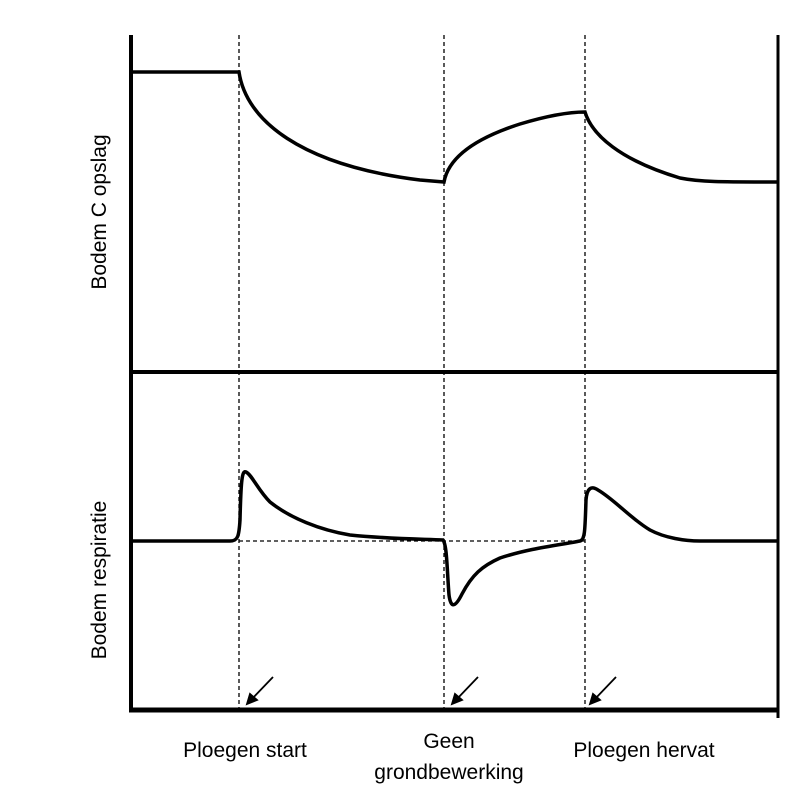 This screenshot has height=805, width=800. What do you see at coordinates (643, 750) in the screenshot?
I see `event-label-ploegen-hervat: Ploegen hervat` at bounding box center [643, 750].